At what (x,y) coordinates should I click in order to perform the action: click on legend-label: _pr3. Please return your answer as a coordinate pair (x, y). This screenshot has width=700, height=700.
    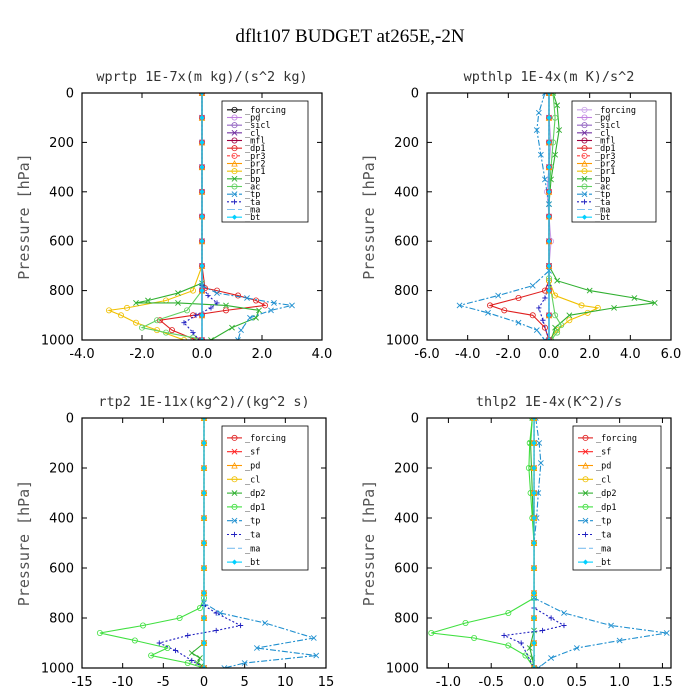
    Looking at the image, I should click on (605, 157).